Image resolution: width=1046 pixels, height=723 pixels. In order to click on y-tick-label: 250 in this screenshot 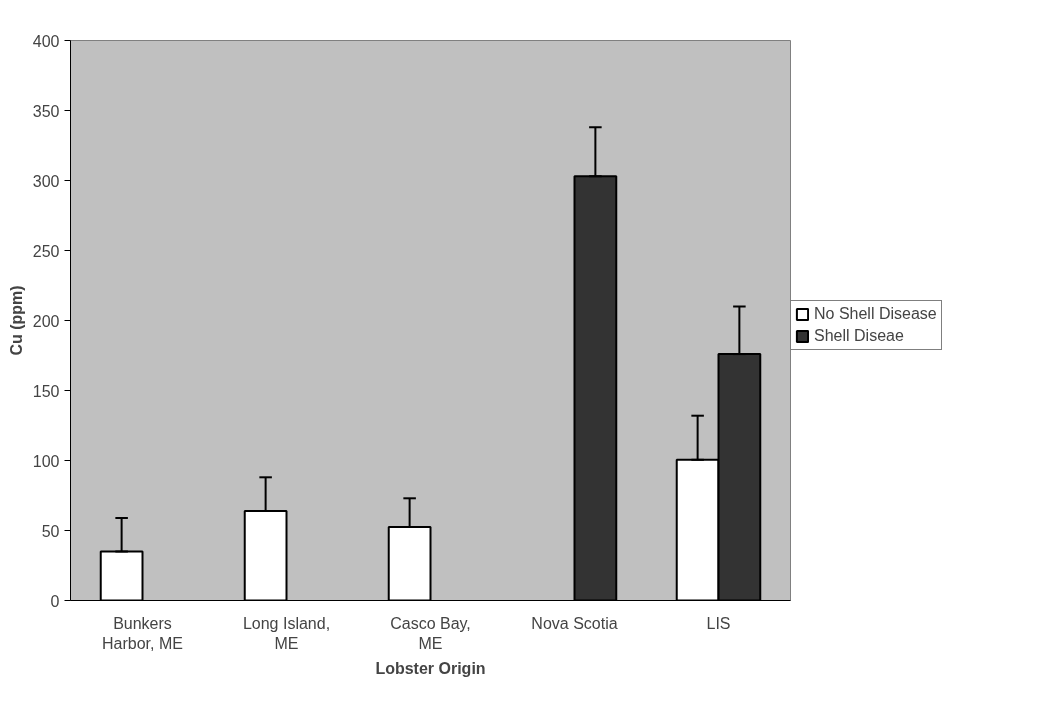, I will do `click(46, 251)`.